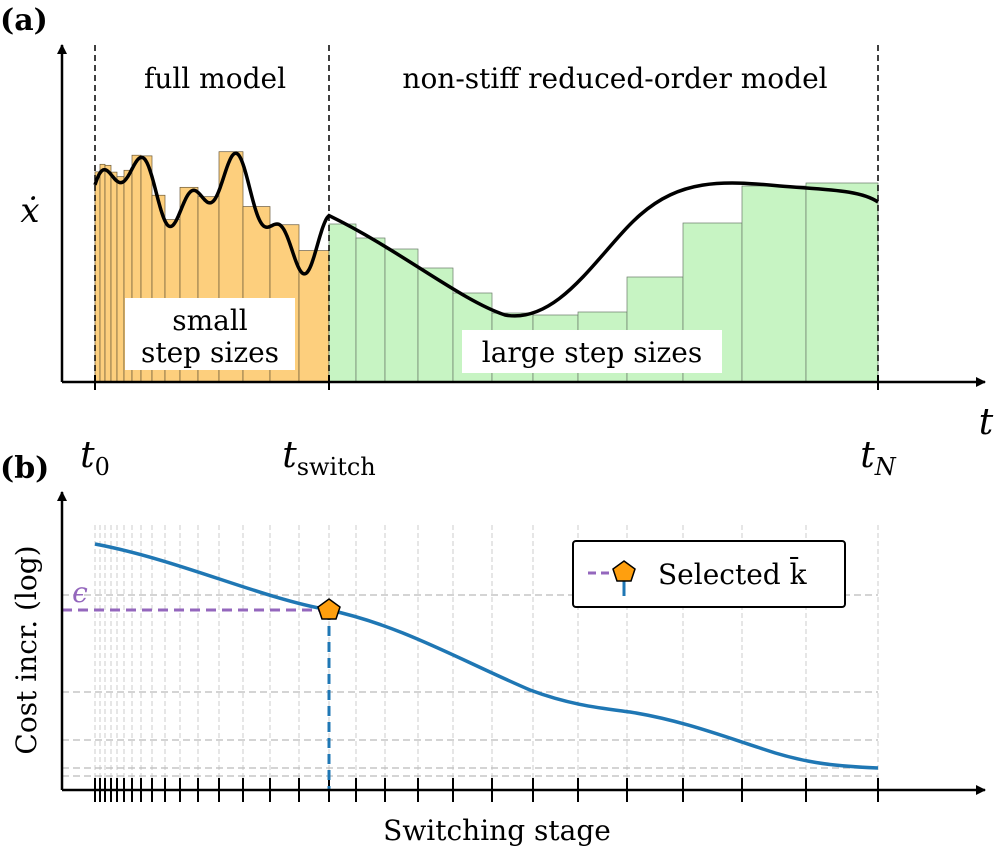 Image resolution: width=995 pixels, height=848 pixels. I want to click on region-label: full model, so click(215, 78).